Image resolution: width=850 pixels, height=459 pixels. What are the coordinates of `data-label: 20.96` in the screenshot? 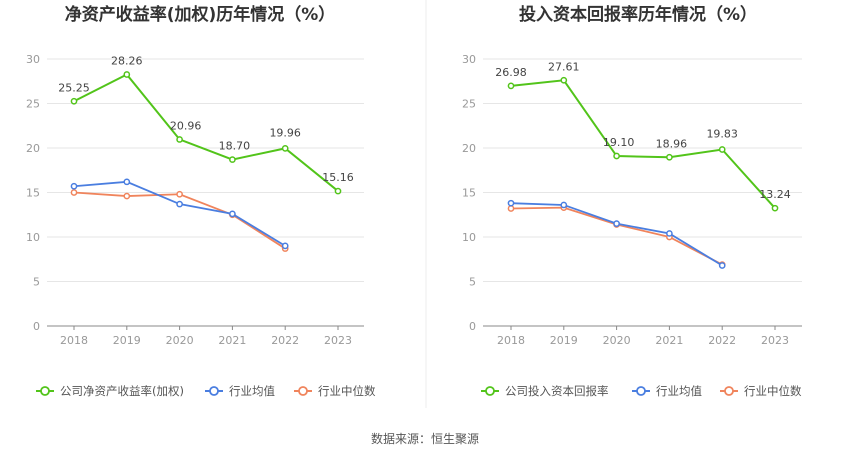 It's located at (186, 125).